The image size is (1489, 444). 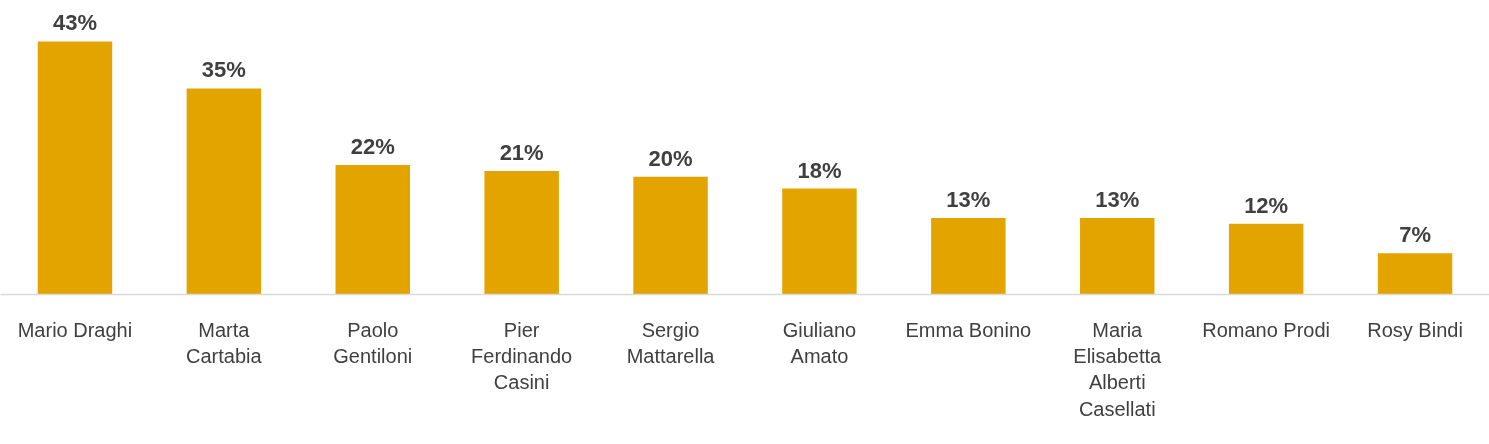 I want to click on data-label: 21%, so click(x=521, y=152).